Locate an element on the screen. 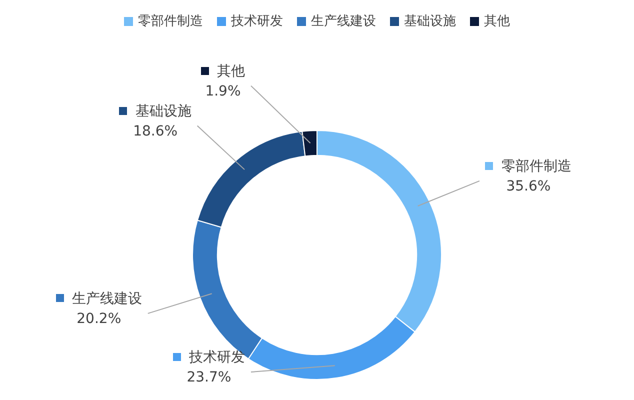 The image size is (634, 400). category-label: 技术研发 is located at coordinates (257, 21).